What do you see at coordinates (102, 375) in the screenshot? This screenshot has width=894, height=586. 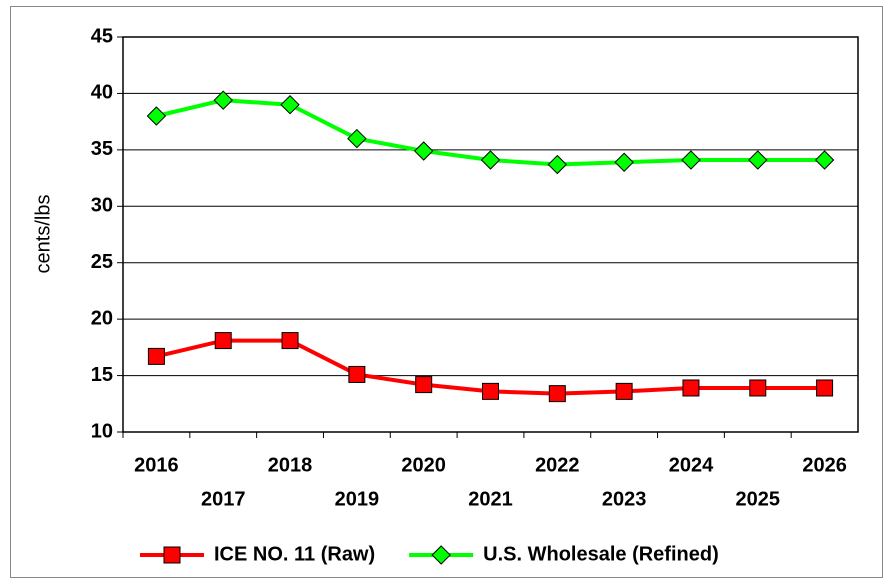 I see `y-tick-label: 15` at bounding box center [102, 375].